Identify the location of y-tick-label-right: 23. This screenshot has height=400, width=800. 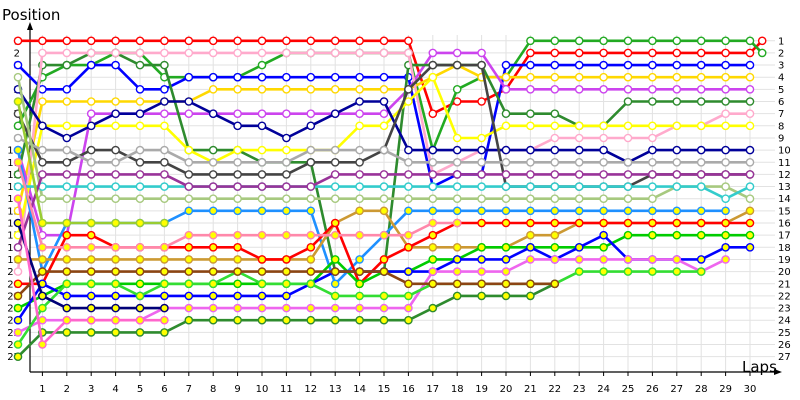
(784, 309).